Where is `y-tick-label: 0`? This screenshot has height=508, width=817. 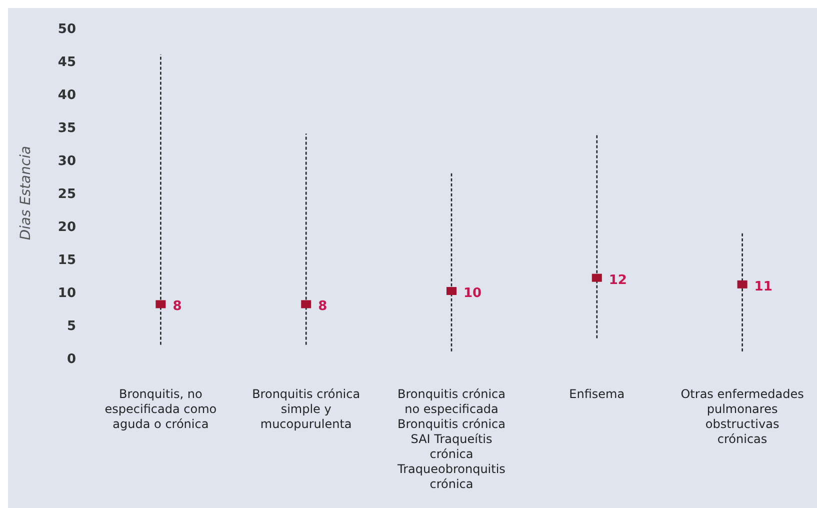
y-tick-label: 0 is located at coordinates (71, 359).